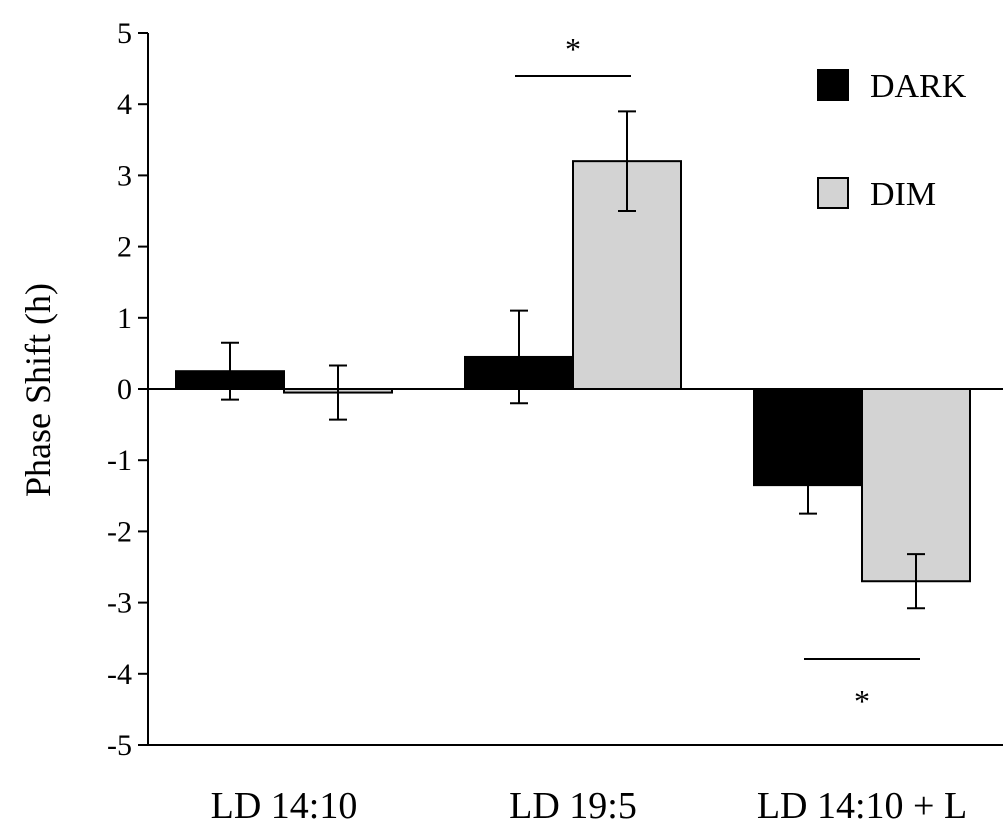 This screenshot has height=840, width=1003. I want to click on y-tick-label: -3, so click(119, 603).